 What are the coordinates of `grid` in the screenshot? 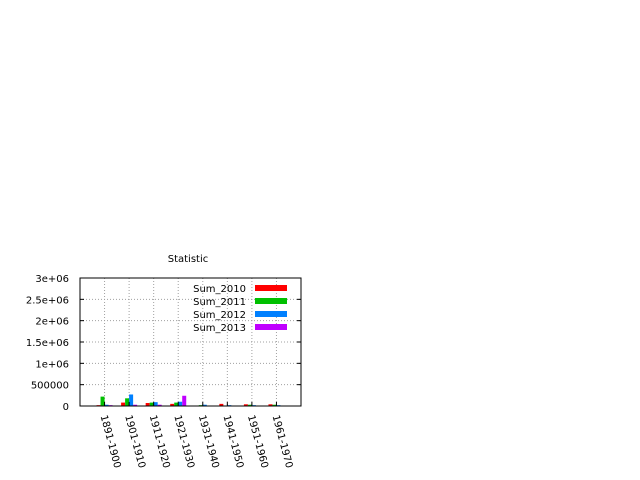 It's located at (190, 342).